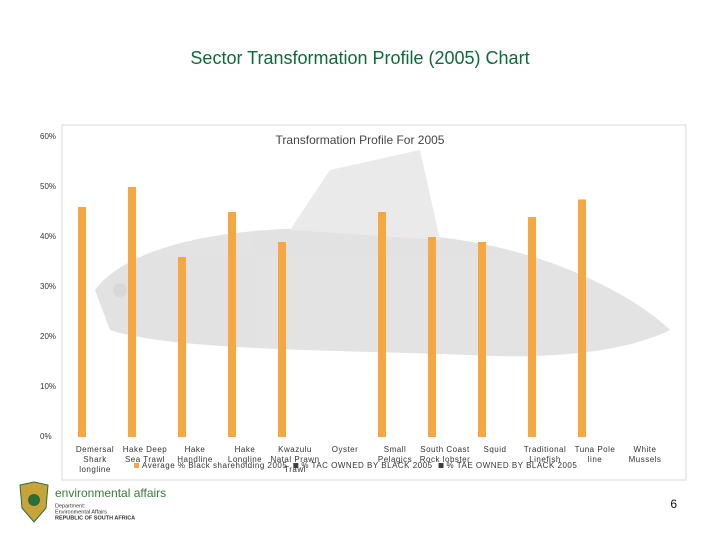  I want to click on x-tick-label: Kwazulu Natal Prawn Trawl, so click(295, 459).